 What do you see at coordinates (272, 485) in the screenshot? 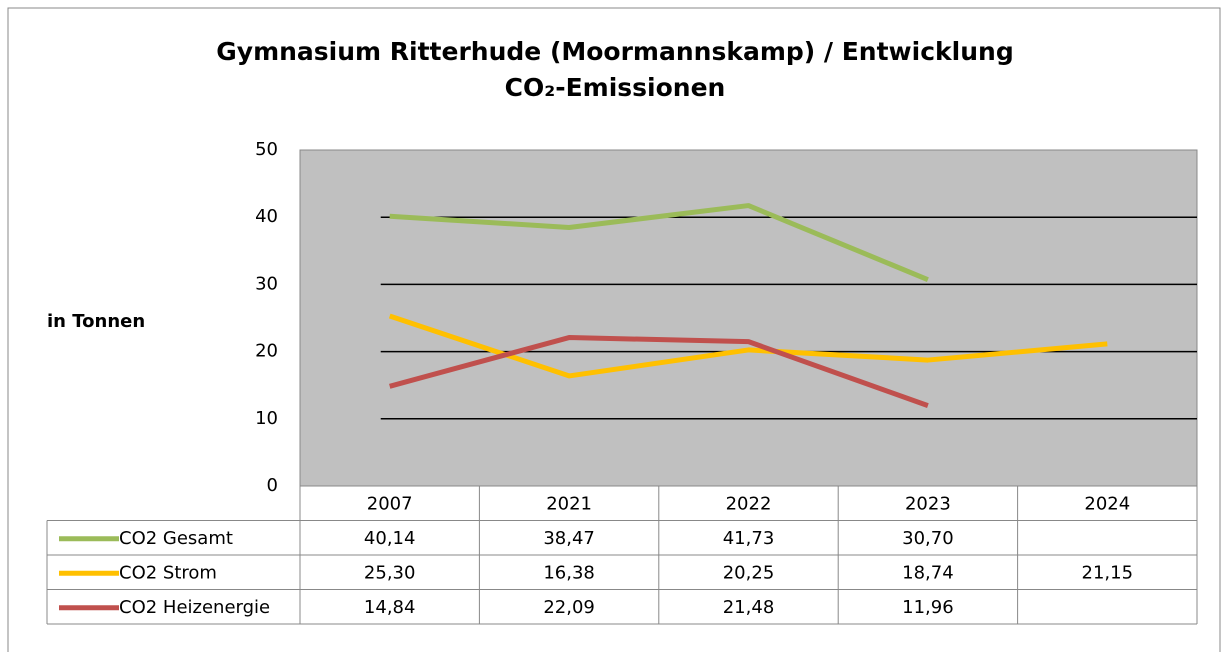
I see `y-tick-label: 0` at bounding box center [272, 485].